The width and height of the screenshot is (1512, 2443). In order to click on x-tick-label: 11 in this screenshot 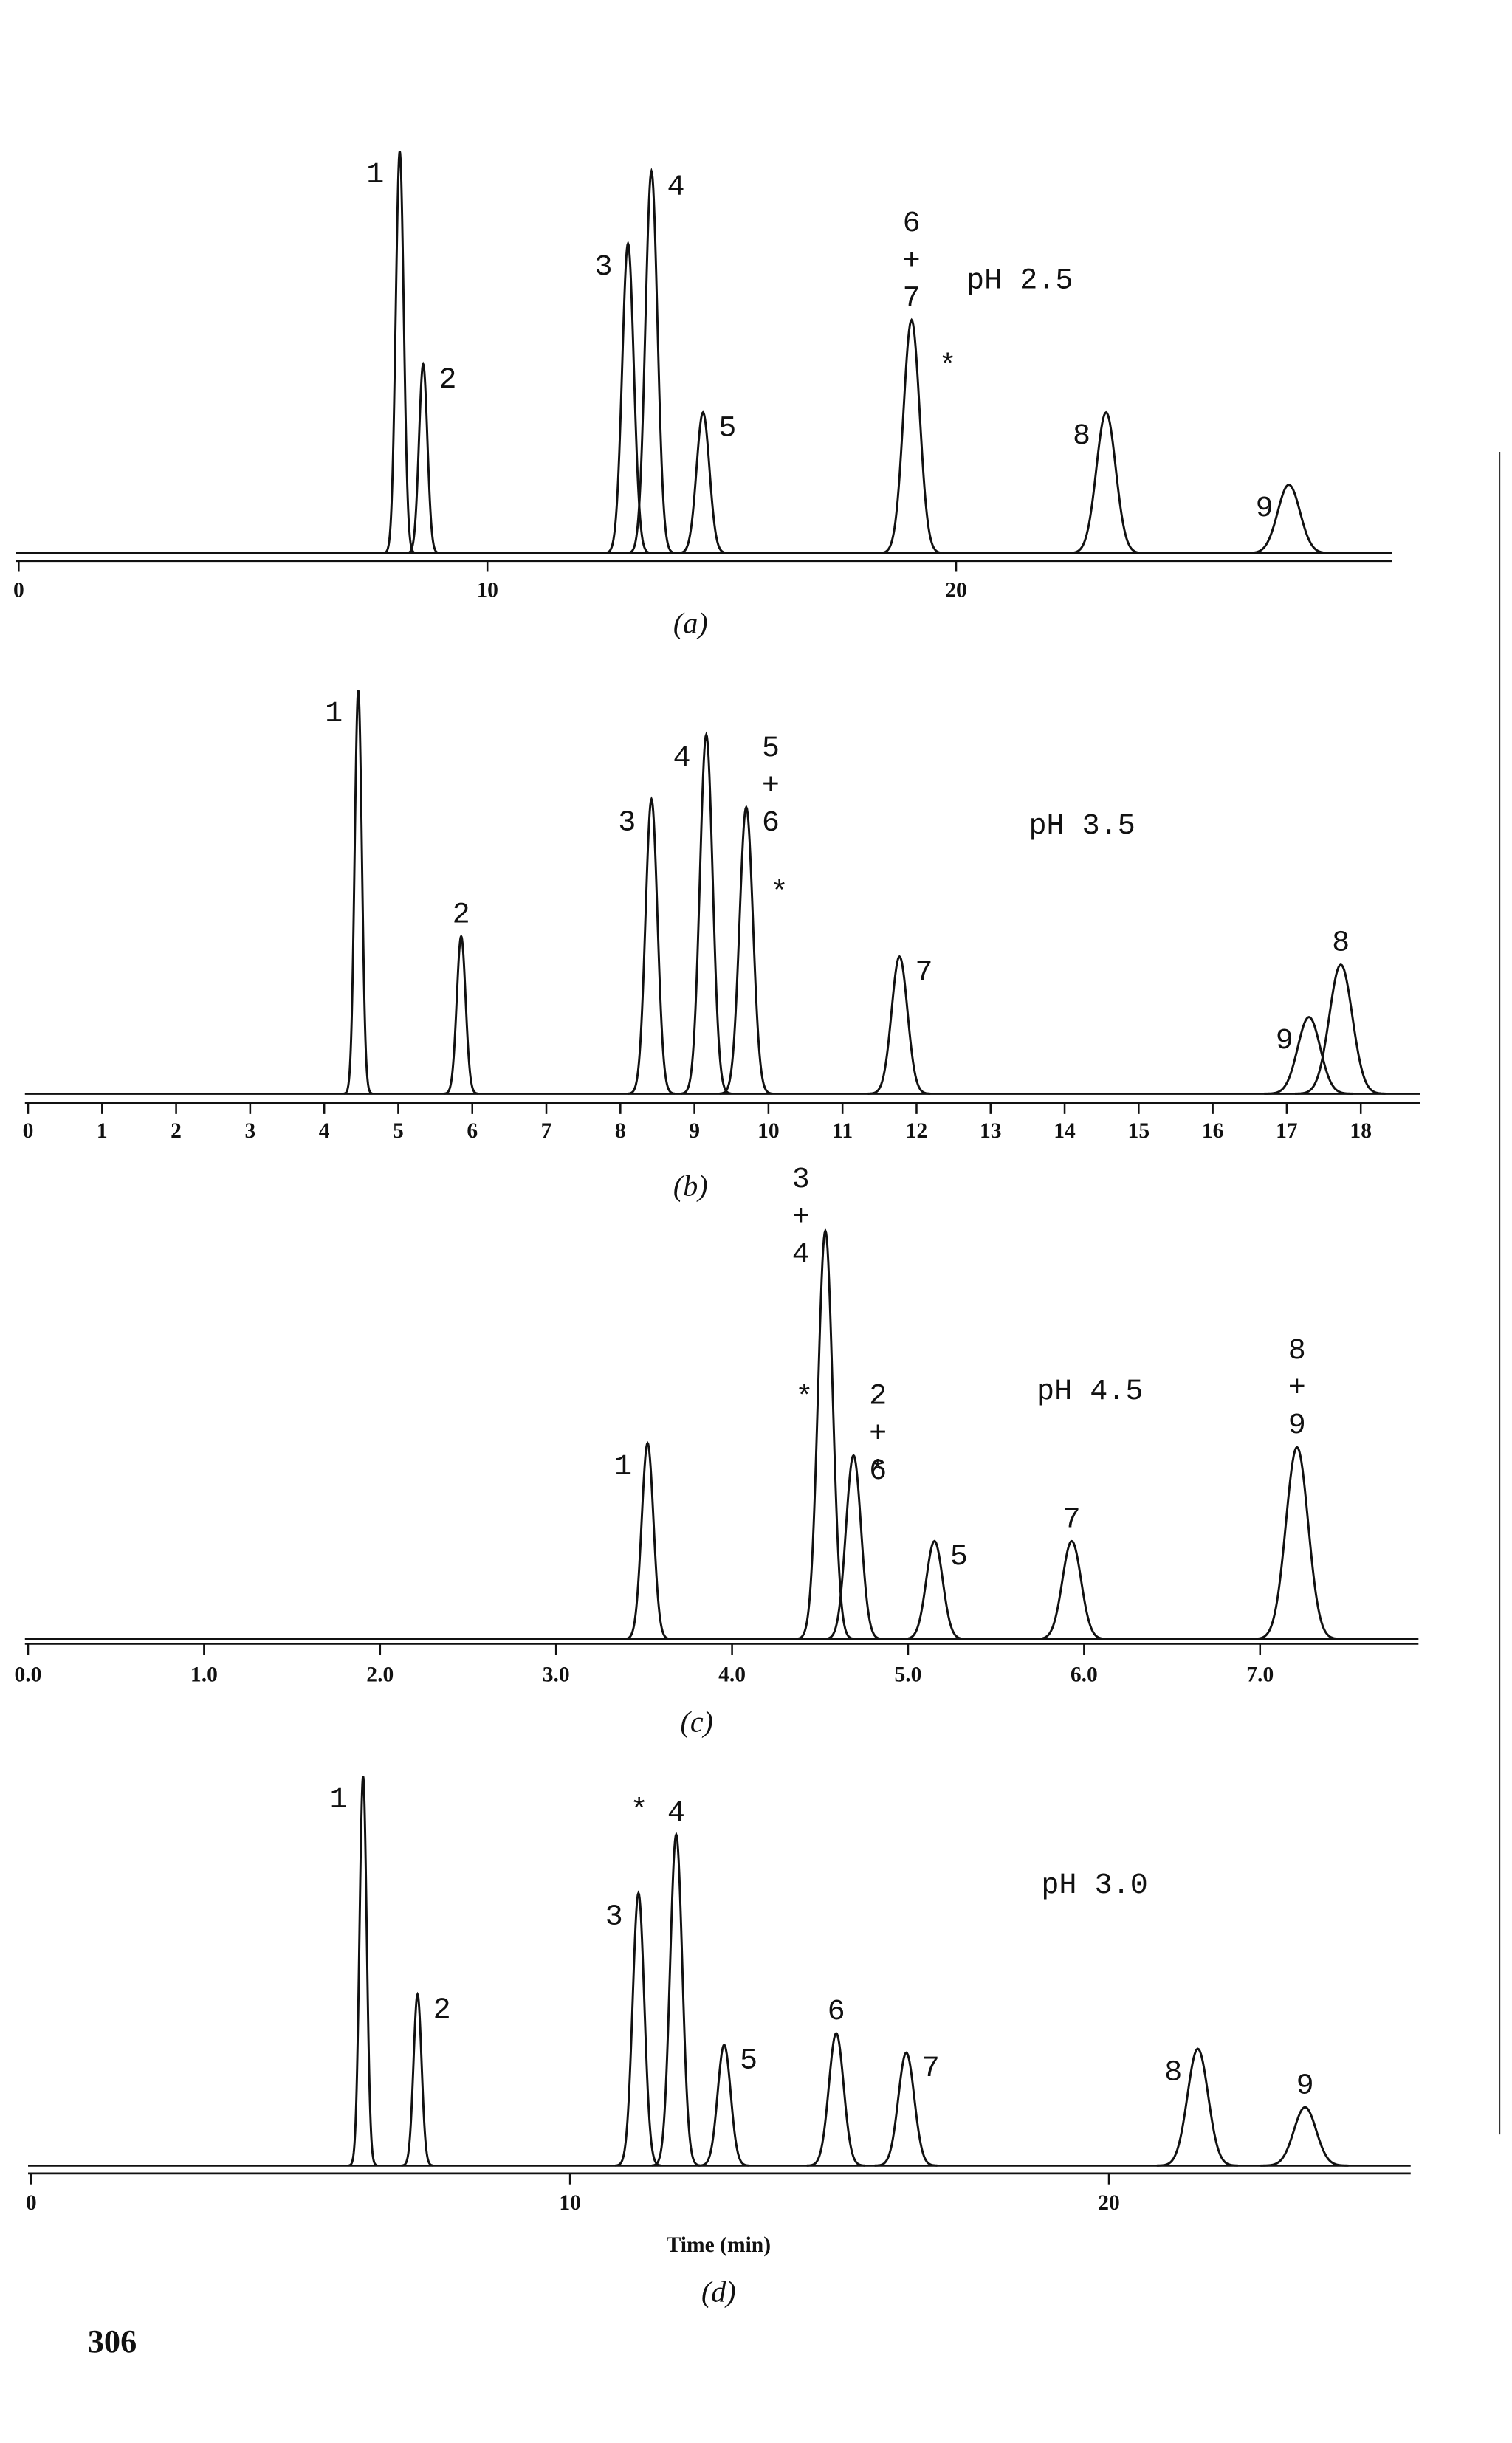, I will do `click(842, 1131)`.